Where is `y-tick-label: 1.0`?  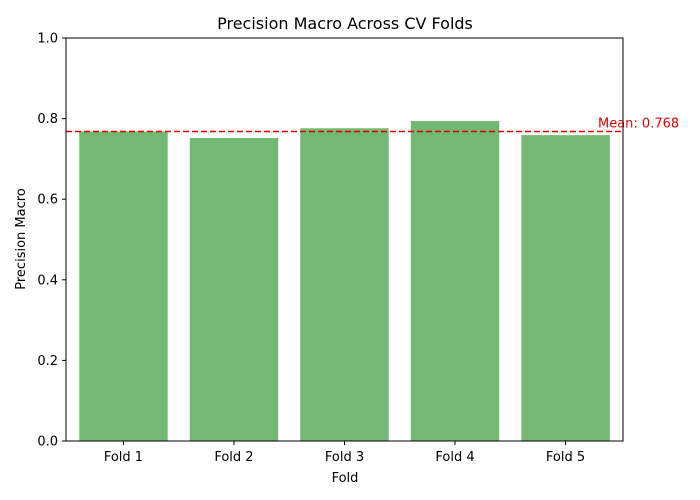 y-tick-label: 1.0 is located at coordinates (47, 39).